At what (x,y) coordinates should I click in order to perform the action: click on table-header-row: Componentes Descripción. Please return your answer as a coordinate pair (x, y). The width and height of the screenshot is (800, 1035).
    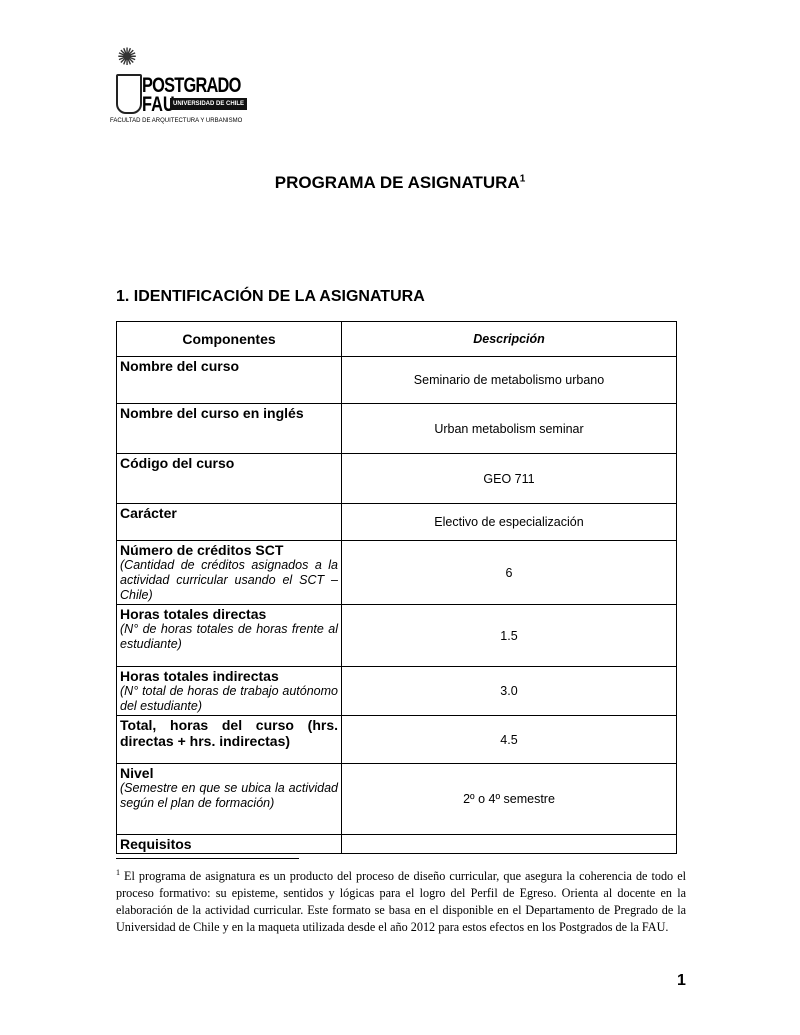
    Looking at the image, I should click on (396, 339).